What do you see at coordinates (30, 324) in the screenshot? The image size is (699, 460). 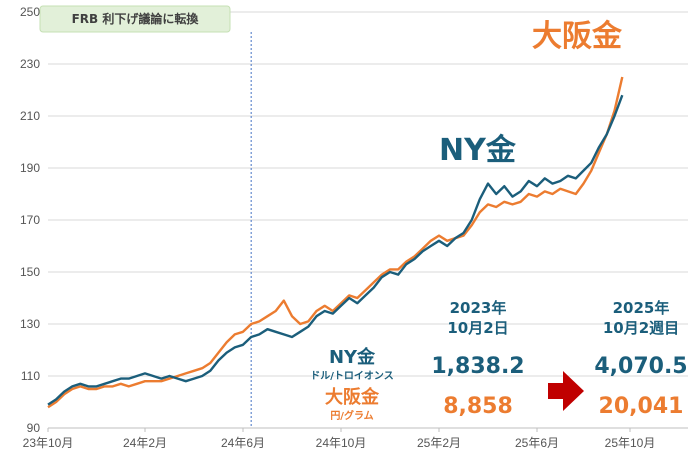 I see `y-tick-label: 130` at bounding box center [30, 324].